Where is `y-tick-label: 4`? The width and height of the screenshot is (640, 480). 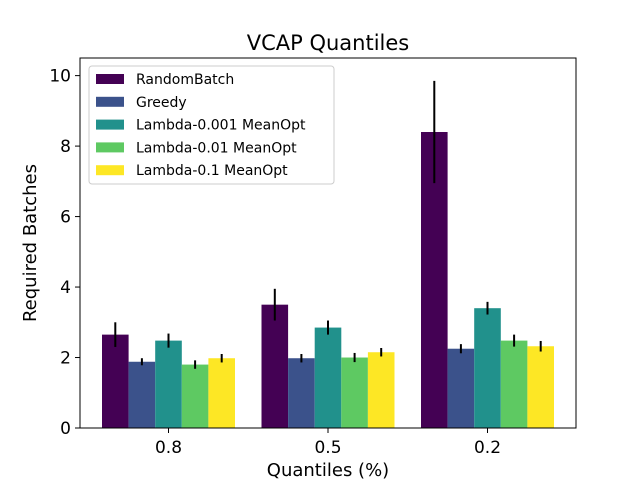
y-tick-label: 4 is located at coordinates (65, 288).